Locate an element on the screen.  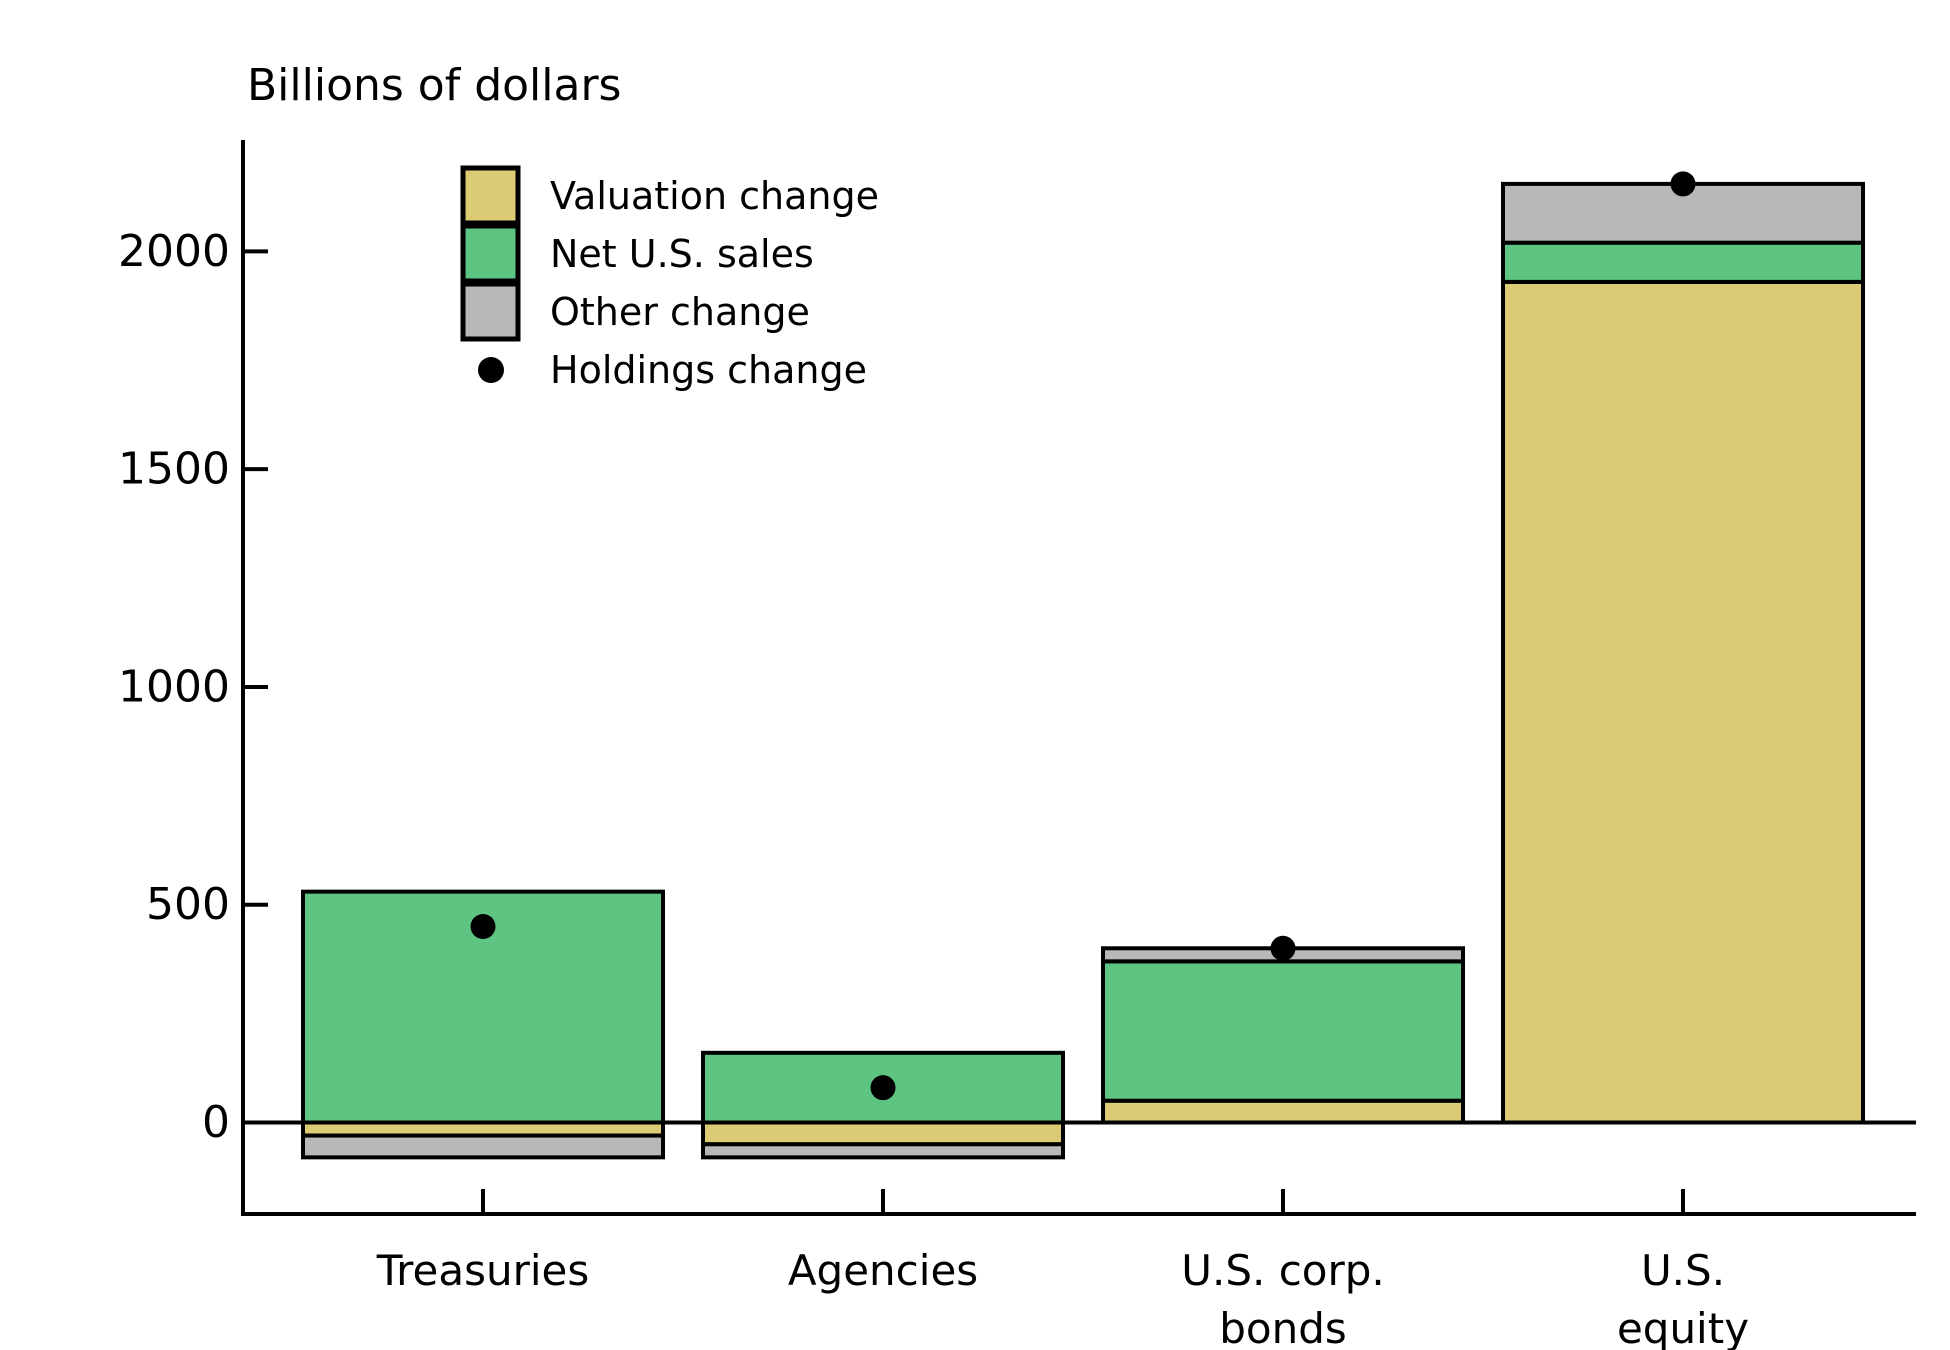
legend-label-valuation-change: Valuation change is located at coordinates (714, 196).